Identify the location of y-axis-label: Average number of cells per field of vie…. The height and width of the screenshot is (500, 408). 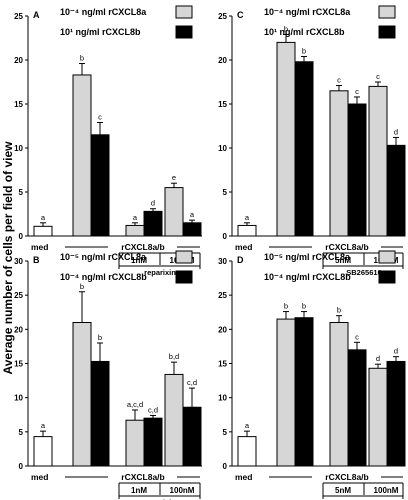
(8, 258).